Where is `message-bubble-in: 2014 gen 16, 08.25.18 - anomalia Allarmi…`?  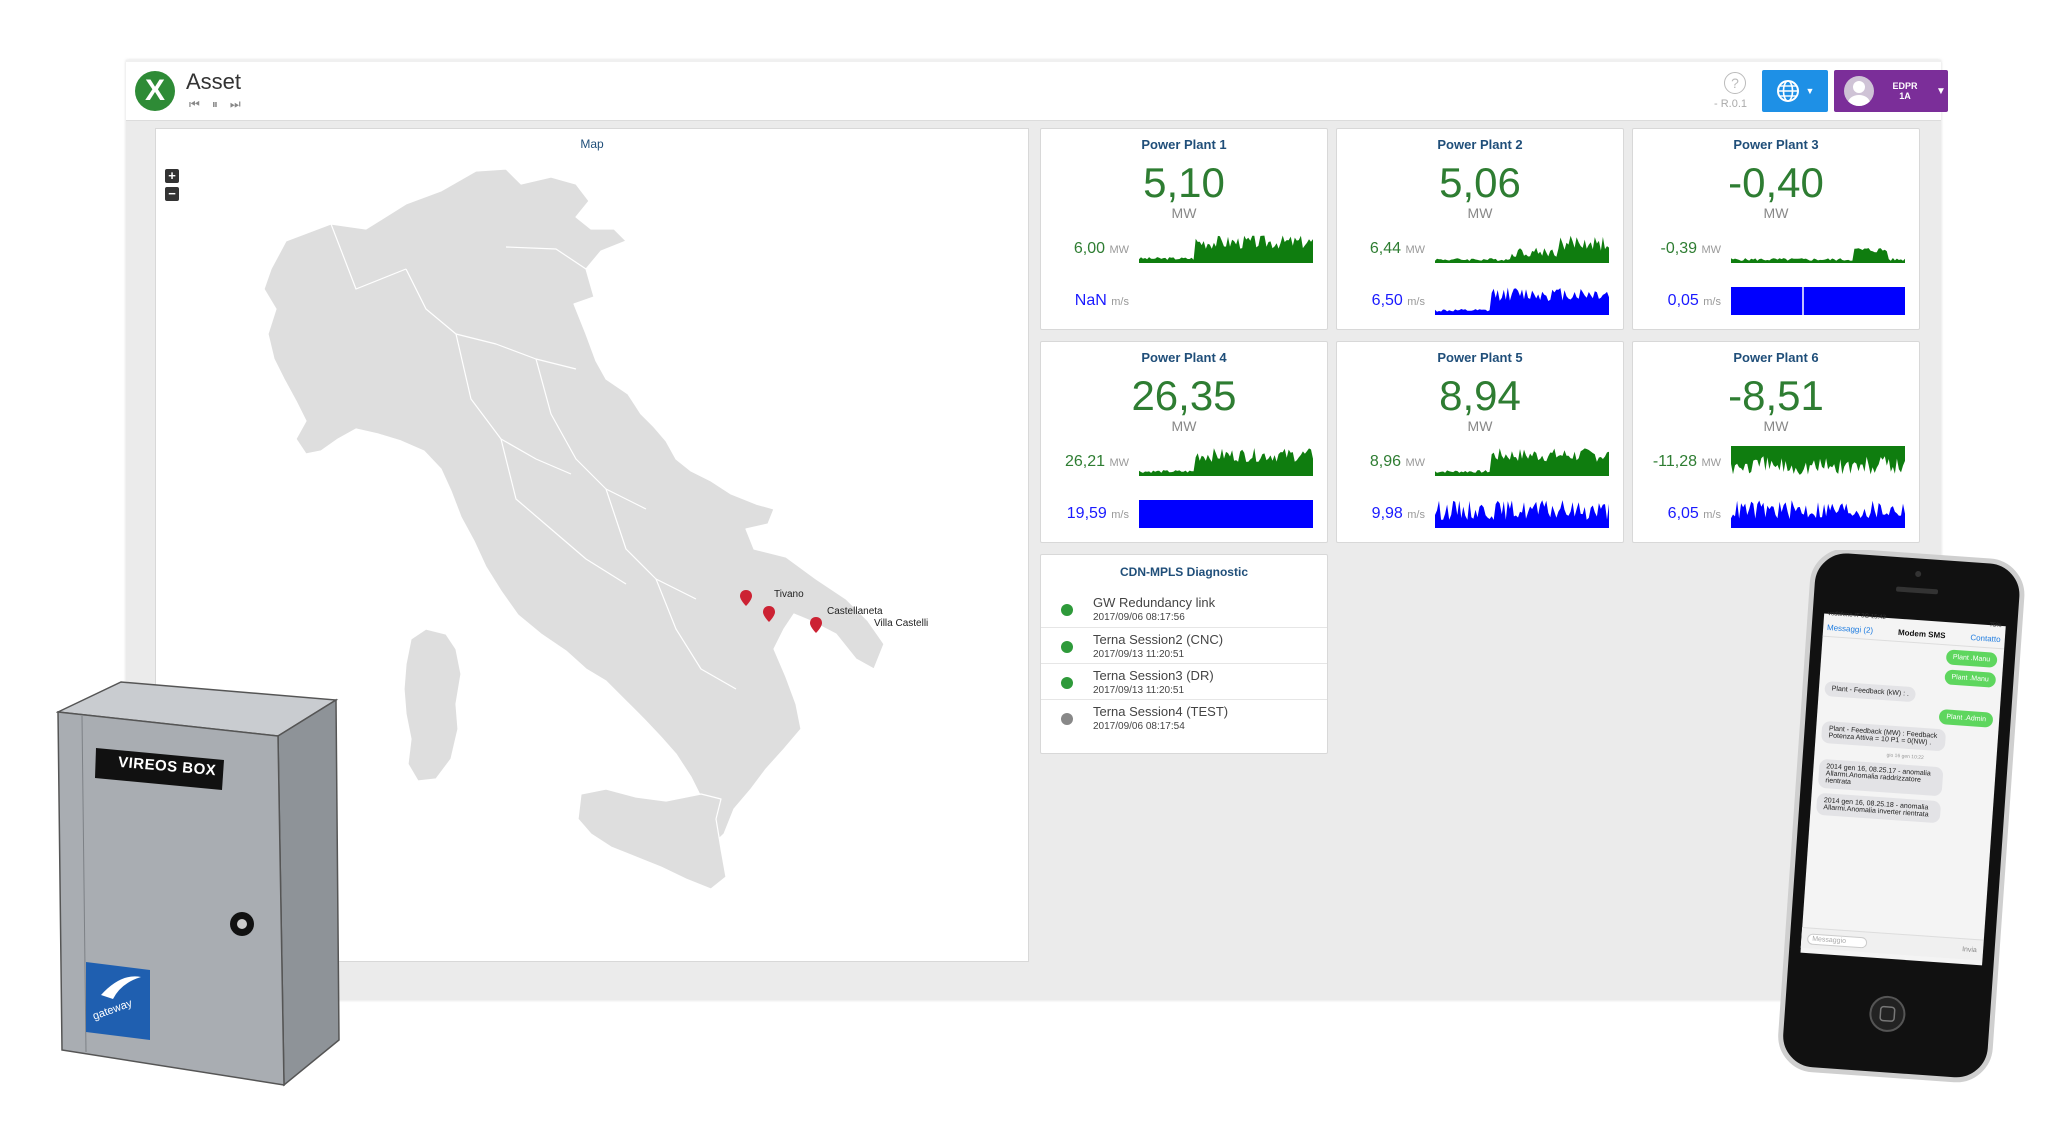
message-bubble-in: 2014 gen 16, 08.25.18 - anomalia Allarmi… is located at coordinates (1878, 808).